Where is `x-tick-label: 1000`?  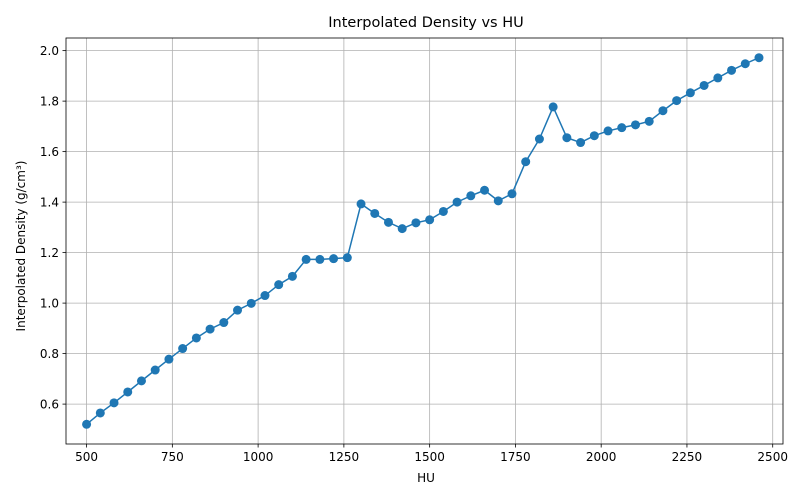 x-tick-label: 1000 is located at coordinates (258, 457).